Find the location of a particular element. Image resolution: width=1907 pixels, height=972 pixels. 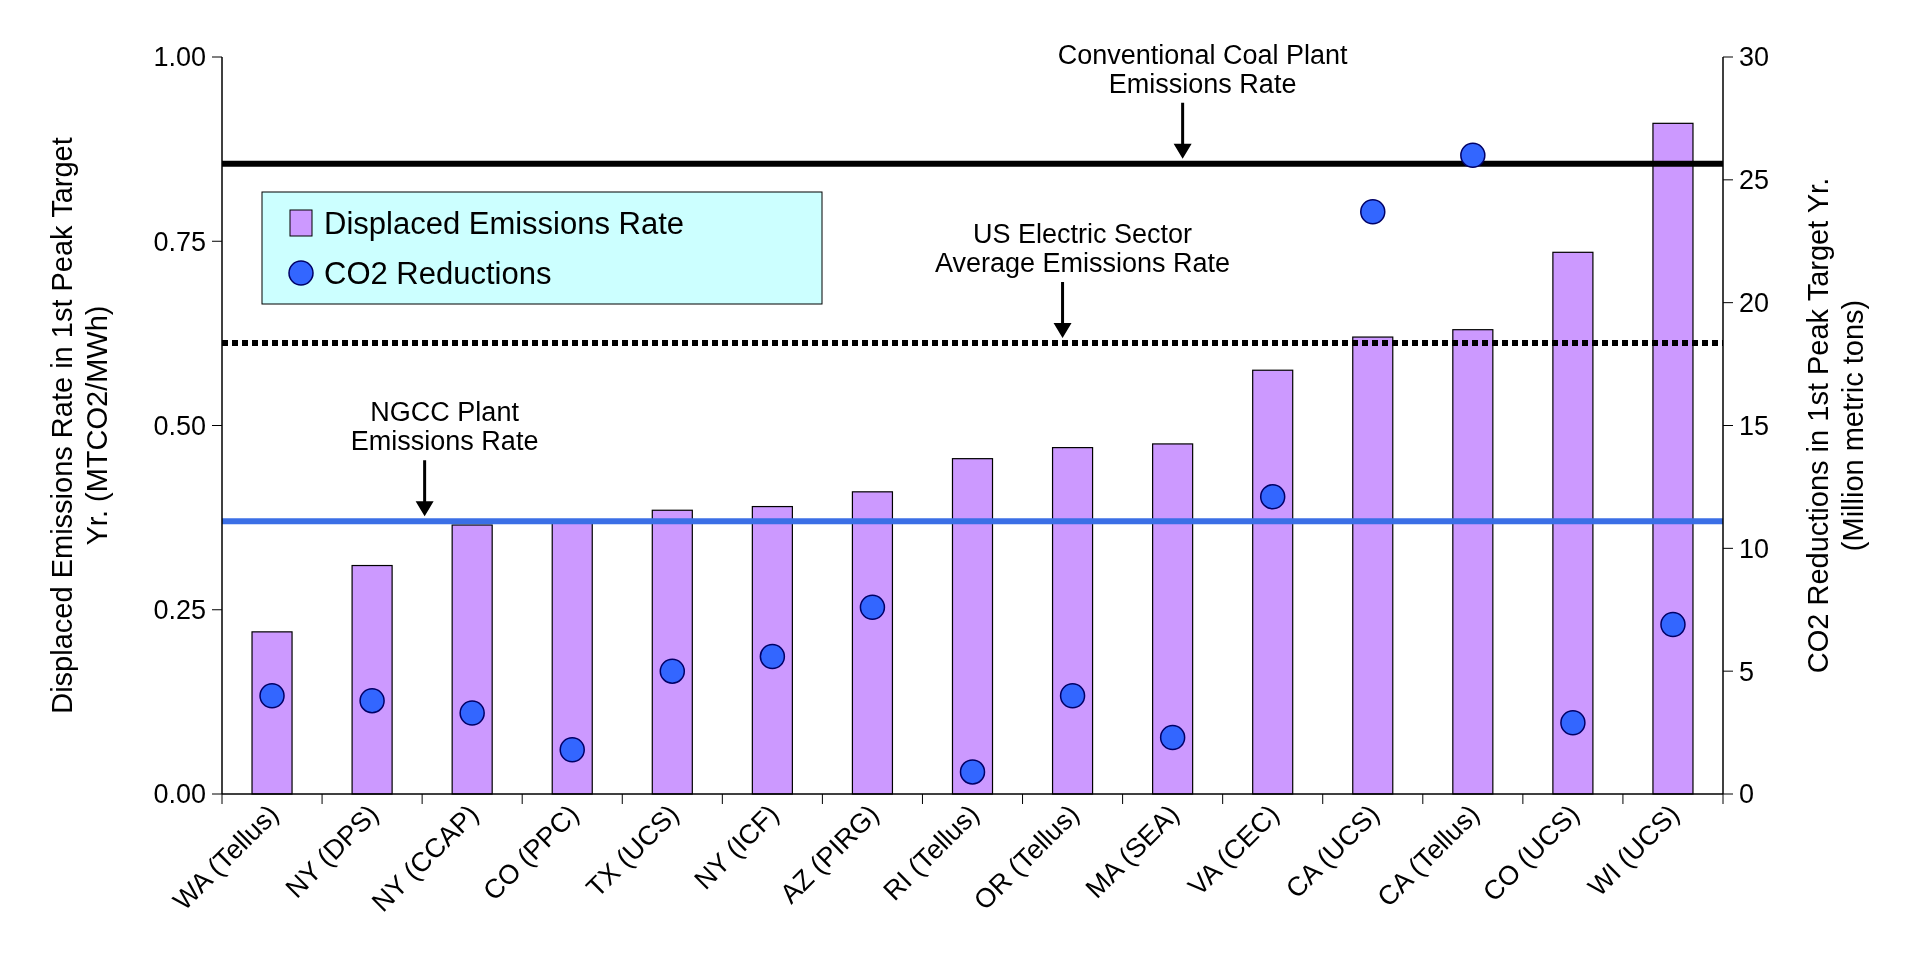

ref-line-label: Conventional Coal Plant Emissions Rate is located at coordinates (1202, 69).